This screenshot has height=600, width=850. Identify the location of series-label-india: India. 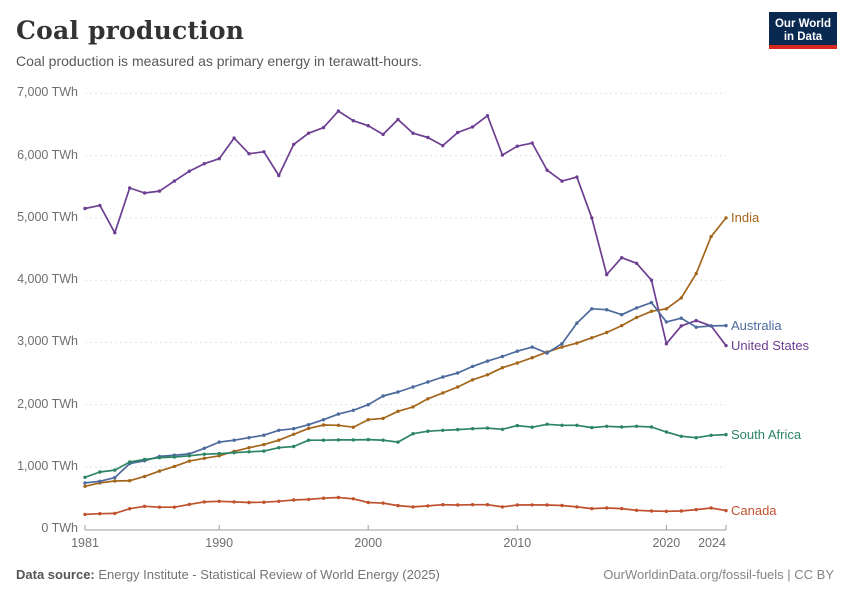
(745, 217).